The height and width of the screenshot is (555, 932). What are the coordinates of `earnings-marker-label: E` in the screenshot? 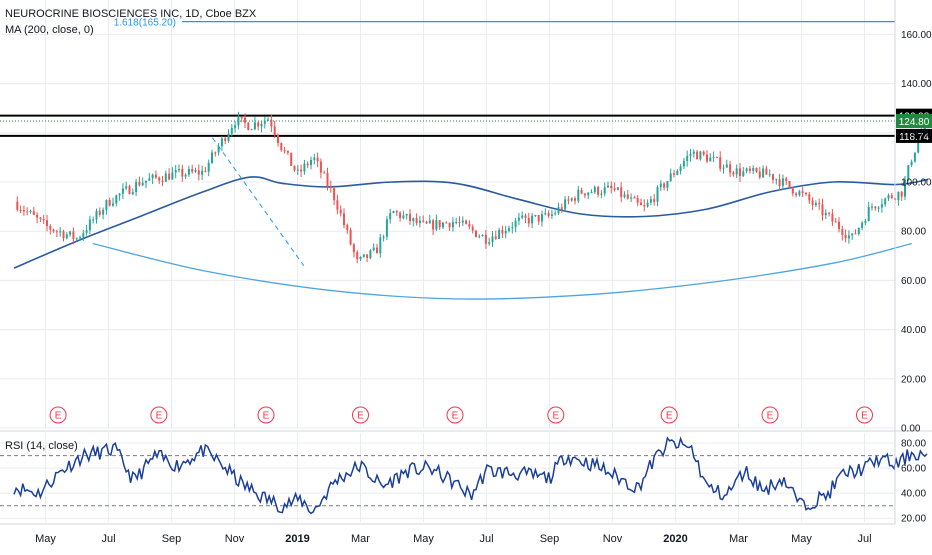 It's located at (669, 416).